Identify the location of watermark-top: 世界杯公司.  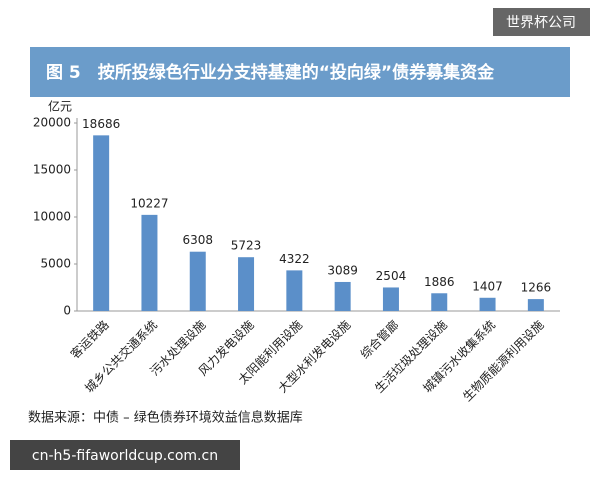
(541, 23).